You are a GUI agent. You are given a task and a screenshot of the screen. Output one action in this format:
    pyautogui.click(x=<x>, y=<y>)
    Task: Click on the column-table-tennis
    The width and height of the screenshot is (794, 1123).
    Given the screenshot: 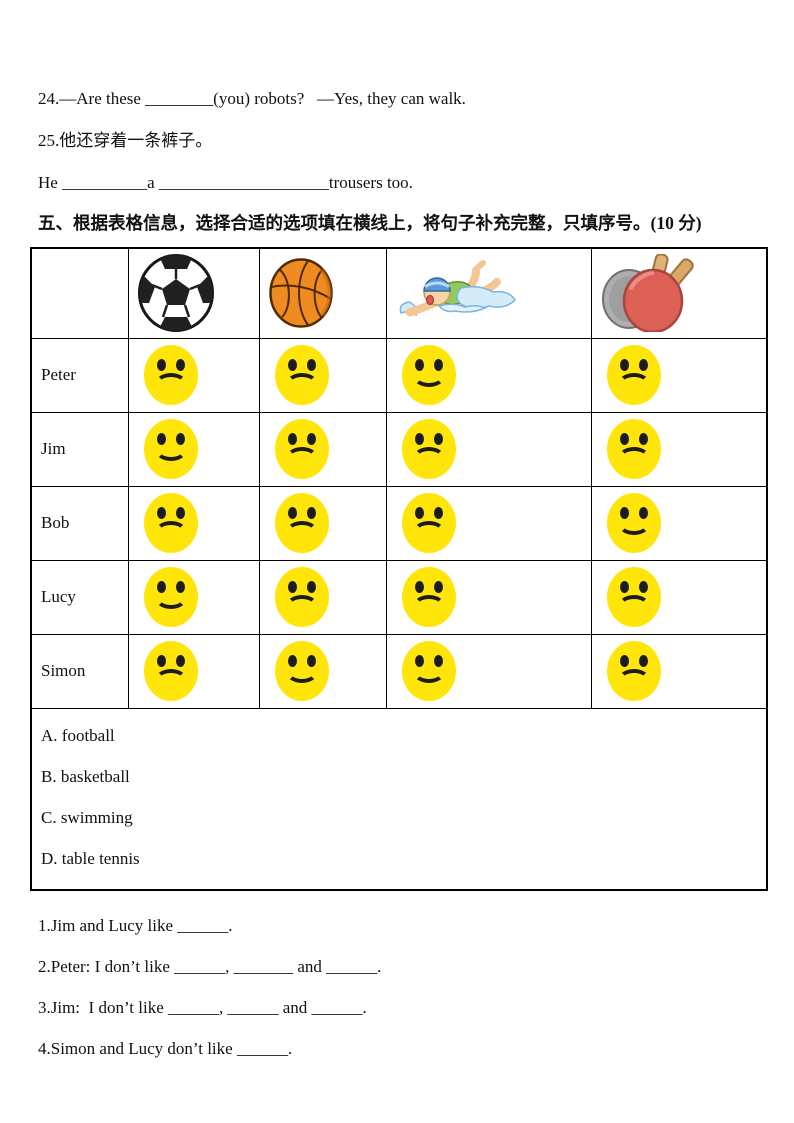 What is the action you would take?
    pyautogui.click(x=679, y=293)
    